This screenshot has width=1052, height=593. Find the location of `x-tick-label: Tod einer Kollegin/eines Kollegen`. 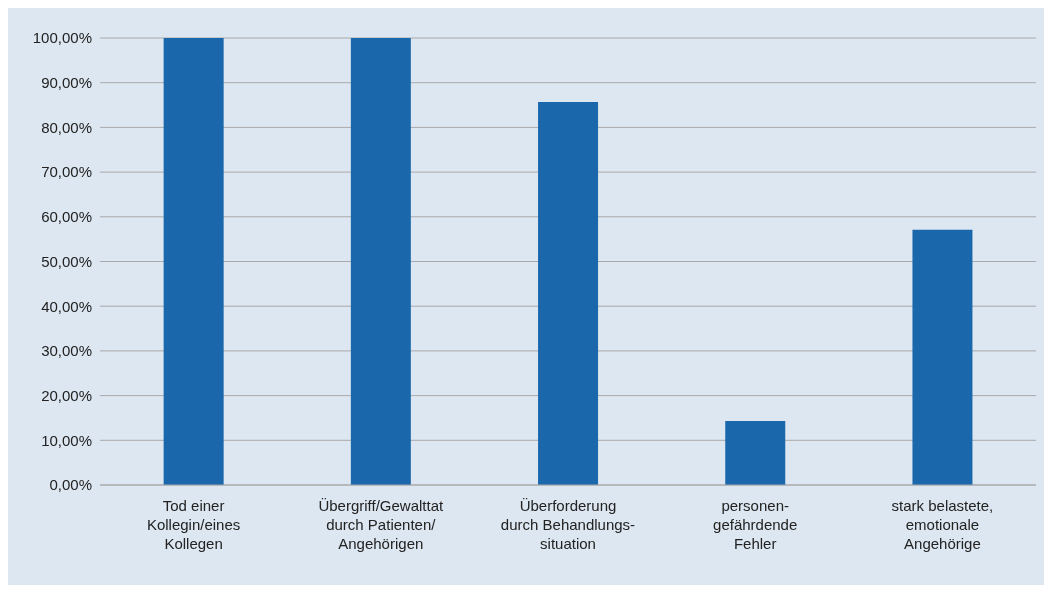

x-tick-label: Tod einer Kollegin/eines Kollegen is located at coordinates (193, 524).